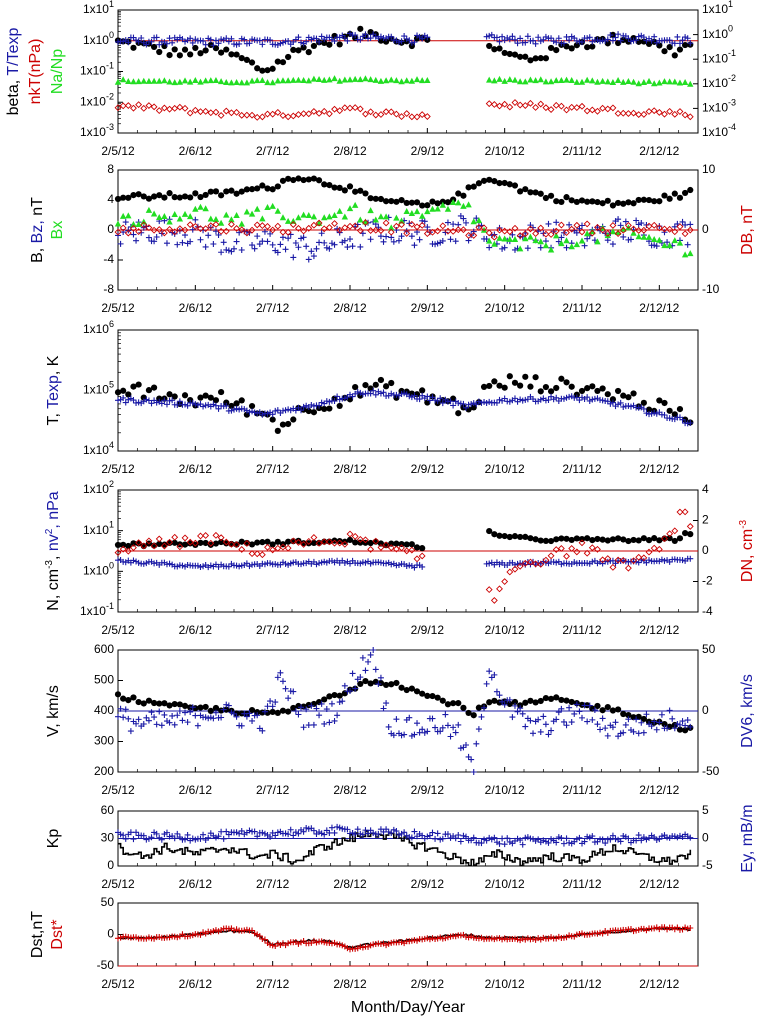 This screenshot has height=1024, width=768. I want to click on y-tick-label-right-exp: -2, so click(732, 78).